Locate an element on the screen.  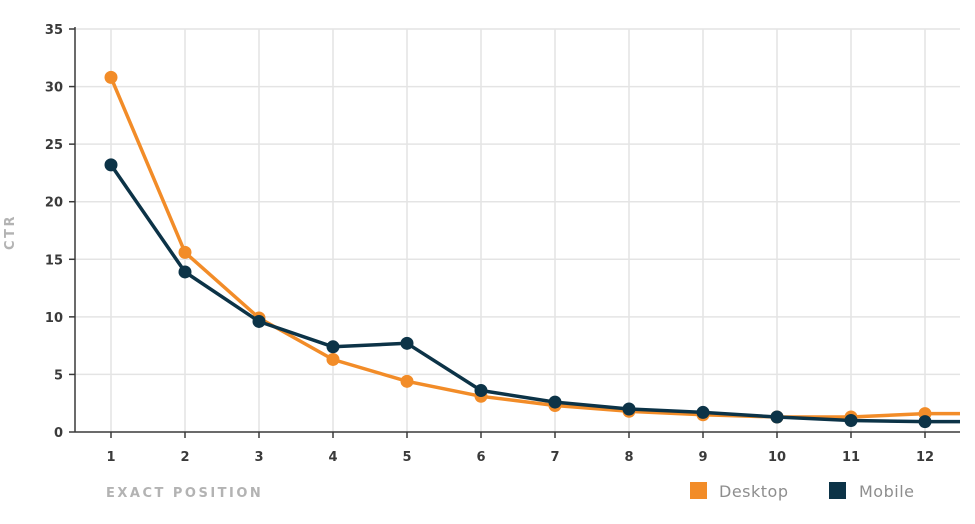
x-tick-label: 9 is located at coordinates (702, 457).